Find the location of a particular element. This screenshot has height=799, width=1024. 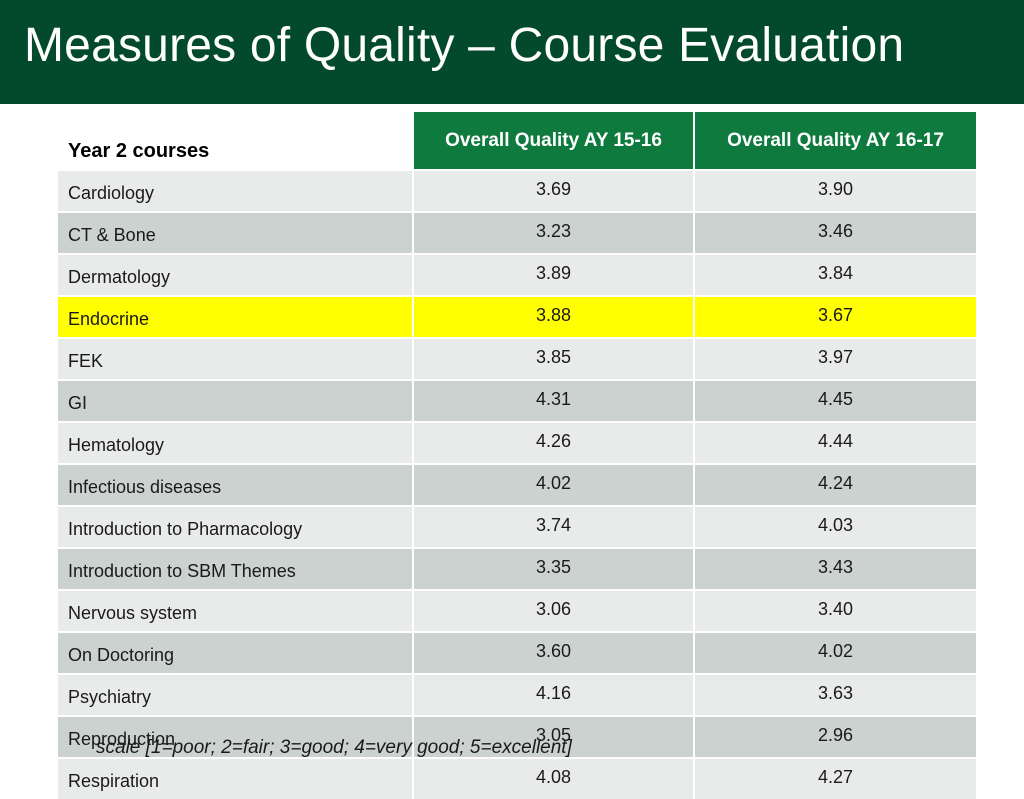

table-row: Infectious diseases 4.02 4.24 is located at coordinates (517, 484).